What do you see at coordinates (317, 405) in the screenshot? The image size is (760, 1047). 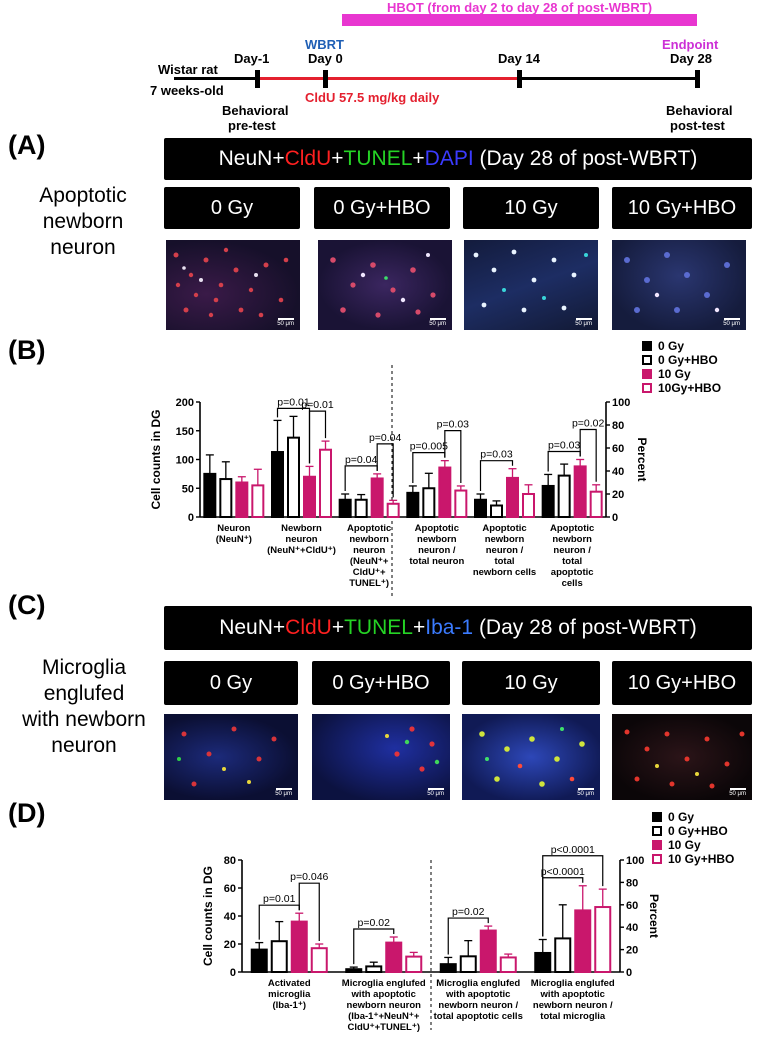 I see `chart-b-sig-label-1: p=0.01` at bounding box center [317, 405].